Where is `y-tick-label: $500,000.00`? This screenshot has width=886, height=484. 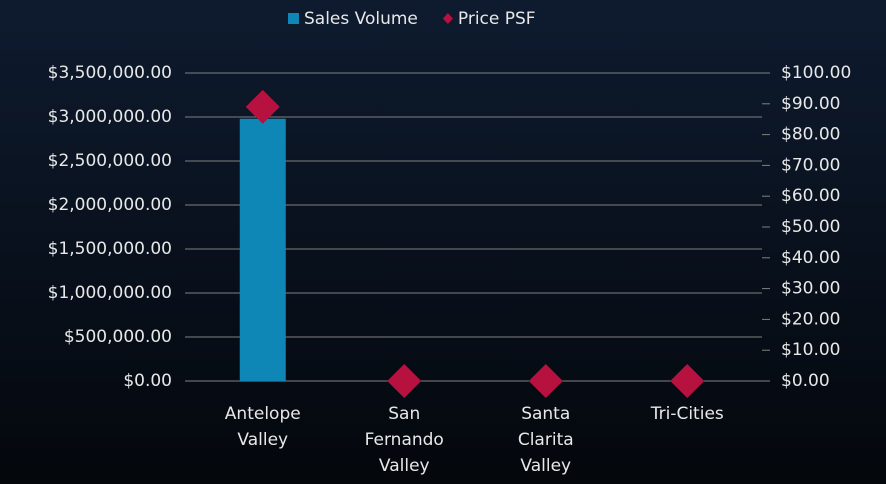
y-tick-label: $500,000.00 is located at coordinates (118, 337).